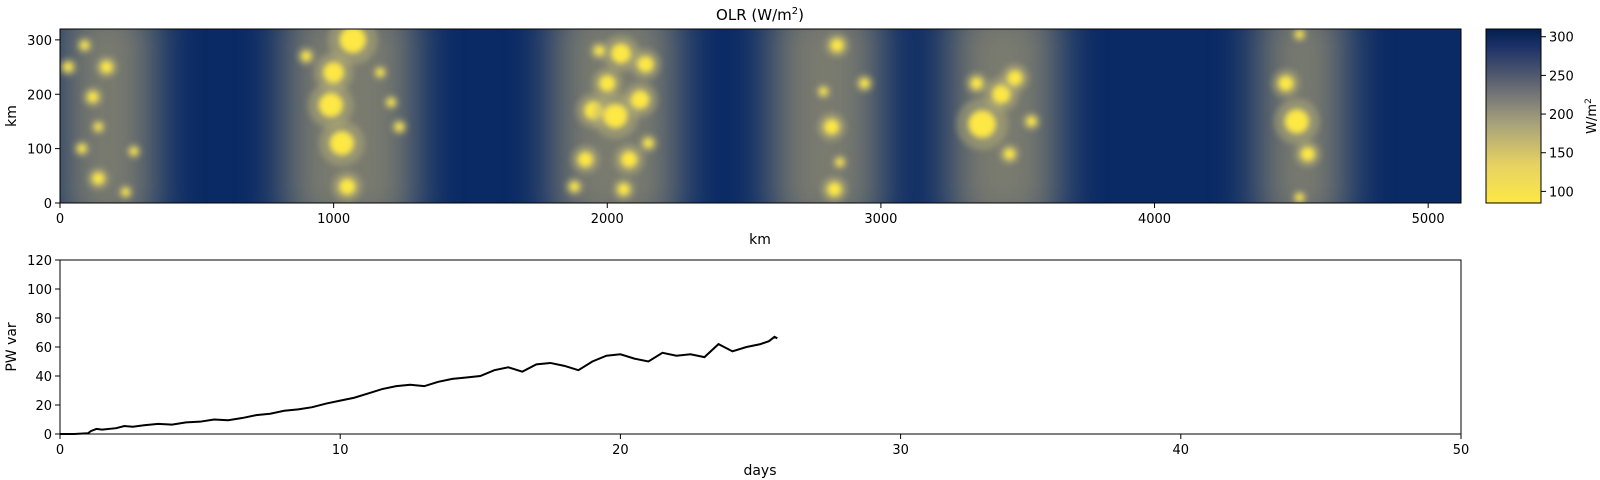 Image resolution: width=1600 pixels, height=480 pixels. I want to click on olr-title: OLR (W/m2), so click(760, 15).